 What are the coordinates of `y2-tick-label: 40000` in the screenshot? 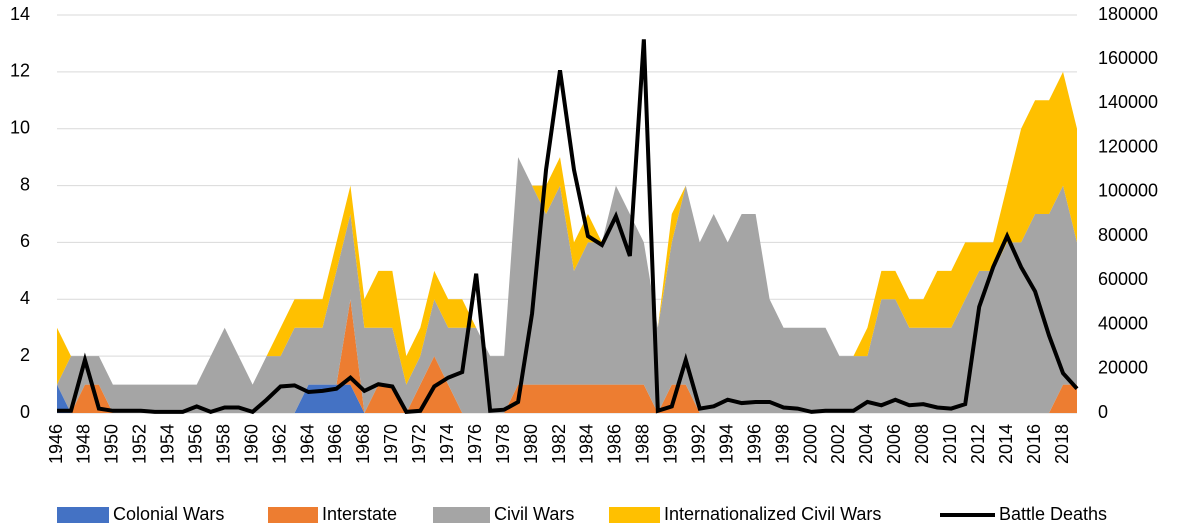 It's located at (1123, 323).